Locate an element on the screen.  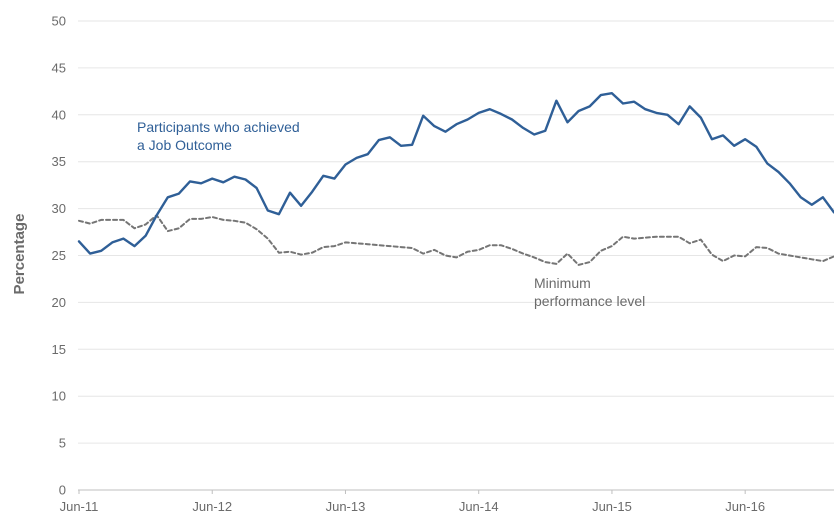
y-tick-label: 30 is located at coordinates (59, 208).